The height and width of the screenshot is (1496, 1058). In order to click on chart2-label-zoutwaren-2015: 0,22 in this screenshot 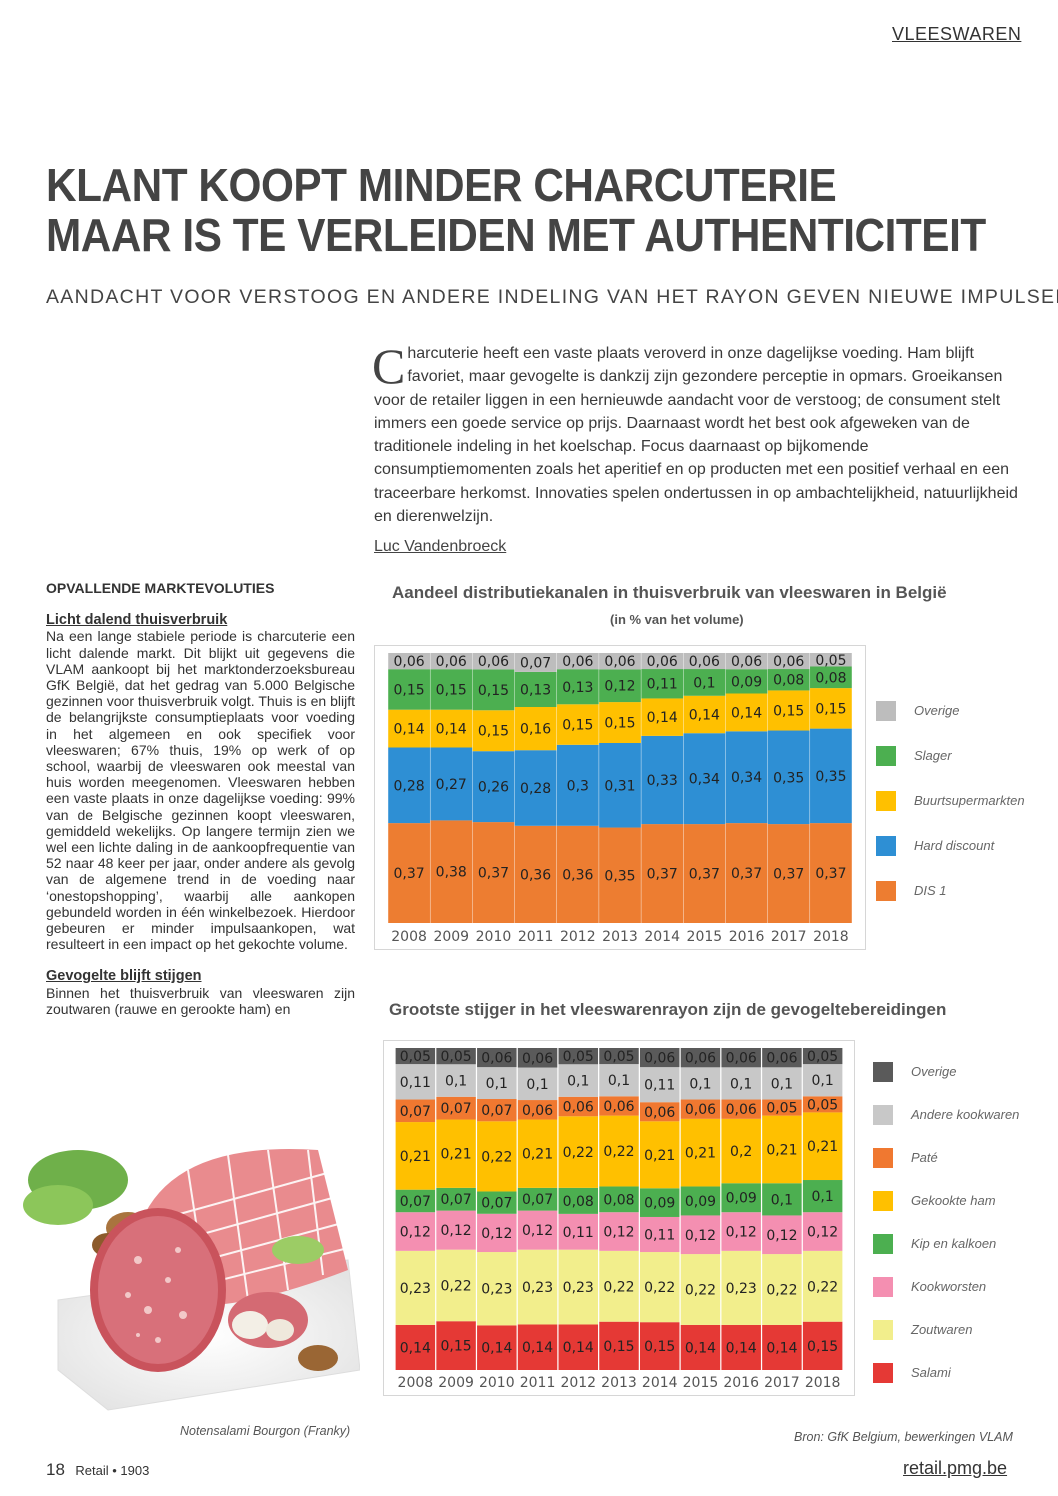, I will do `click(700, 1291)`.